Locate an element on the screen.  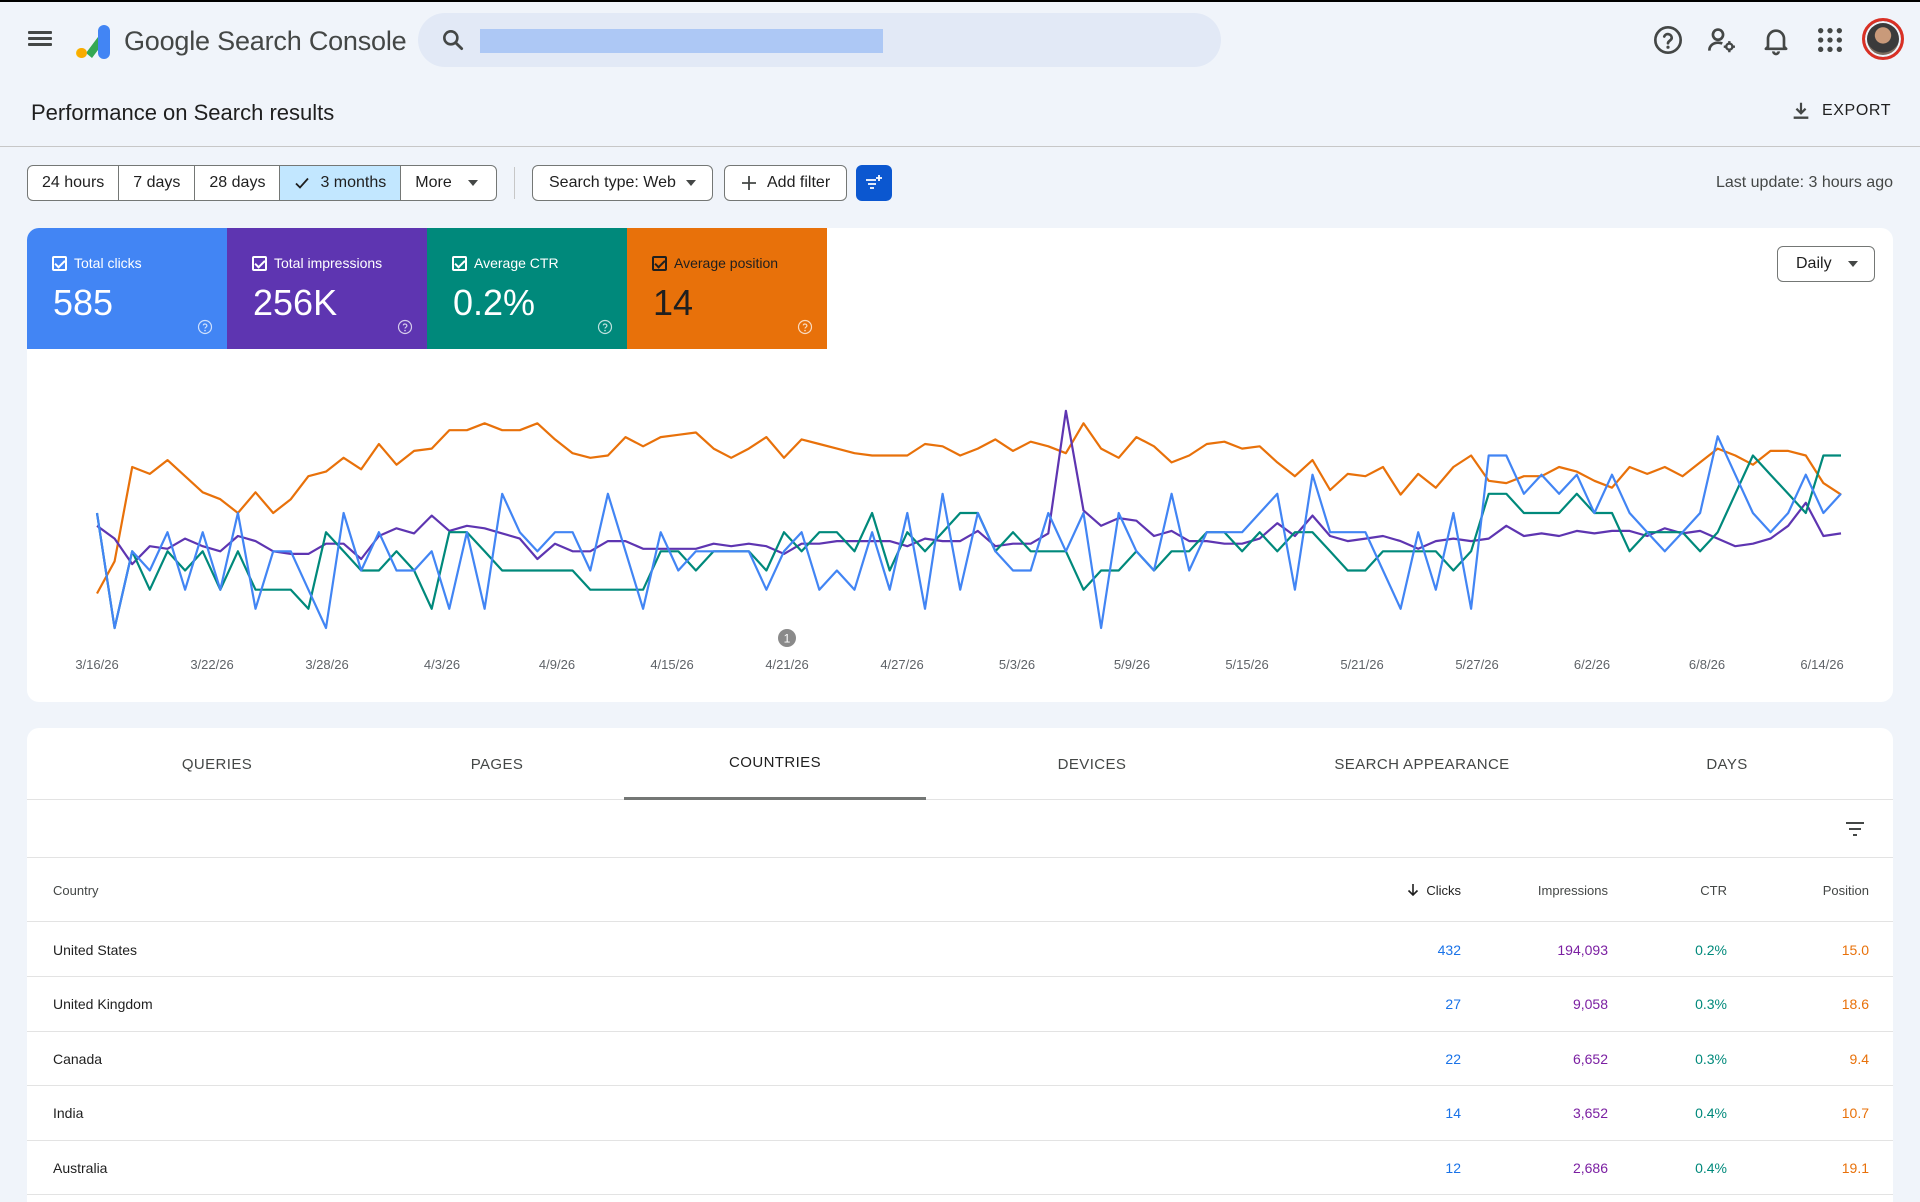
metric-value: 256K is located at coordinates (295, 302).